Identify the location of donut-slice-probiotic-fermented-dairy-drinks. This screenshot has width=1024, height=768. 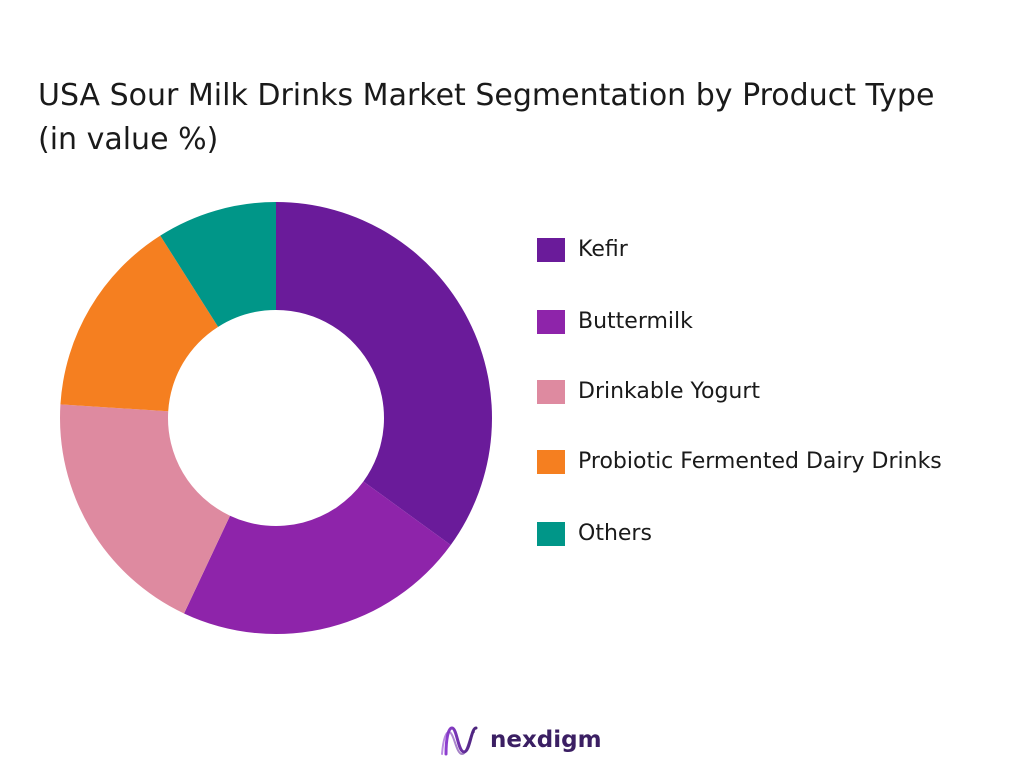
(139, 323).